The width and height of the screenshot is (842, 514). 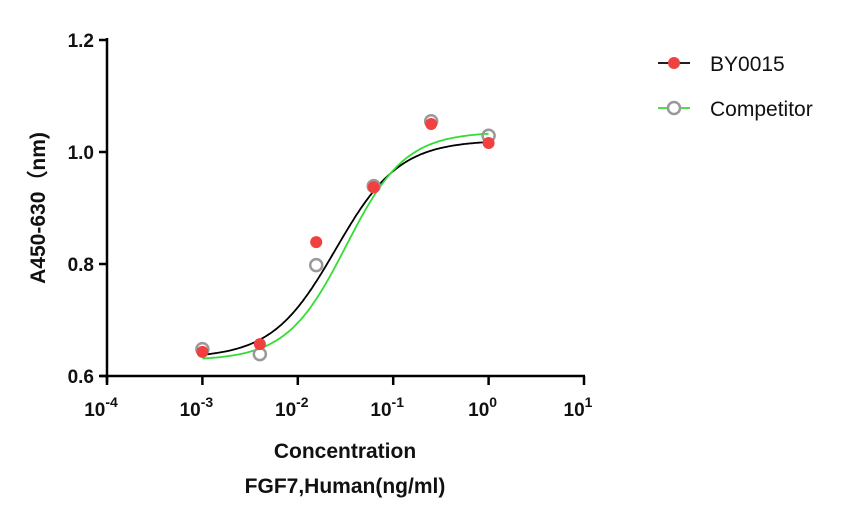 I want to click on legend-marker-by0015, so click(x=674, y=63).